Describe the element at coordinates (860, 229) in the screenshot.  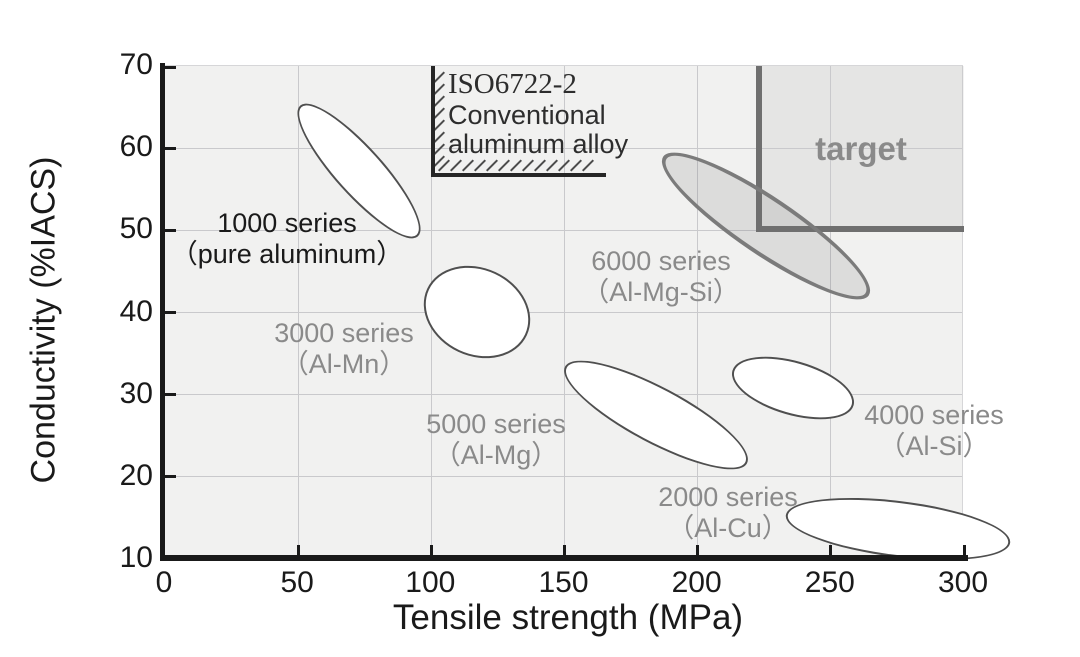
I see `target-corner-hline` at that location.